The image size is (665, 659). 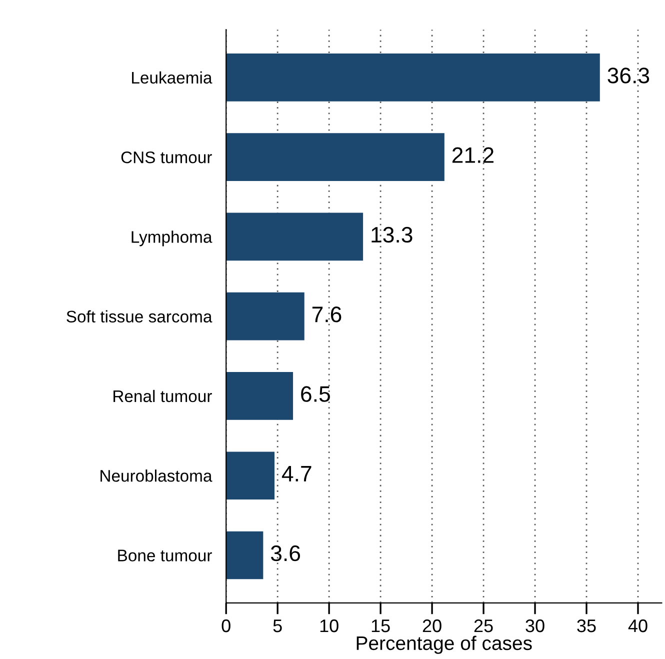 What do you see at coordinates (638, 625) in the screenshot?
I see `x-tick-label: 40` at bounding box center [638, 625].